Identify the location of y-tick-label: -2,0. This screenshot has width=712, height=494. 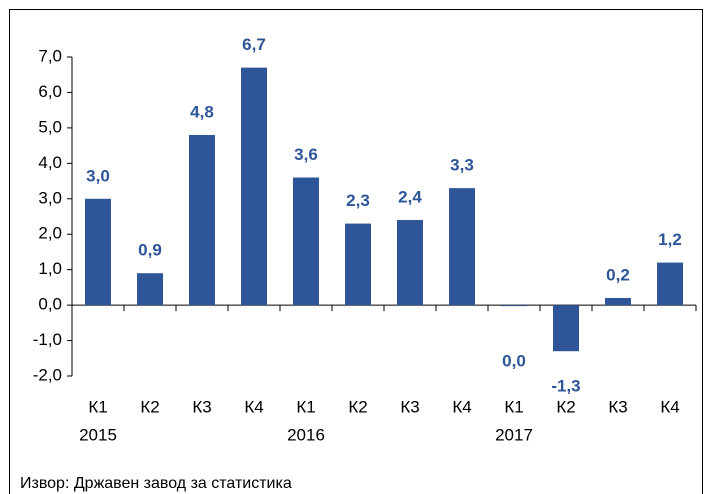
(47, 374).